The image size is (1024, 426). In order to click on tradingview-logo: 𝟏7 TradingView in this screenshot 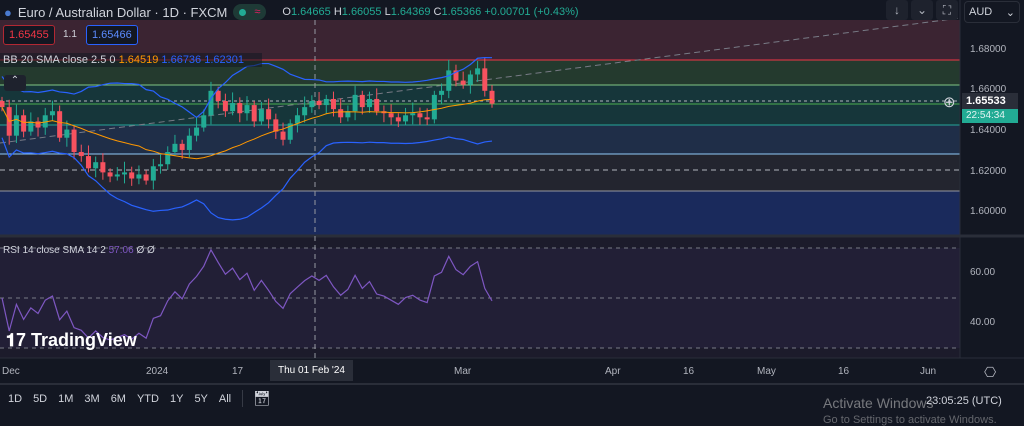, I will do `click(71, 340)`.